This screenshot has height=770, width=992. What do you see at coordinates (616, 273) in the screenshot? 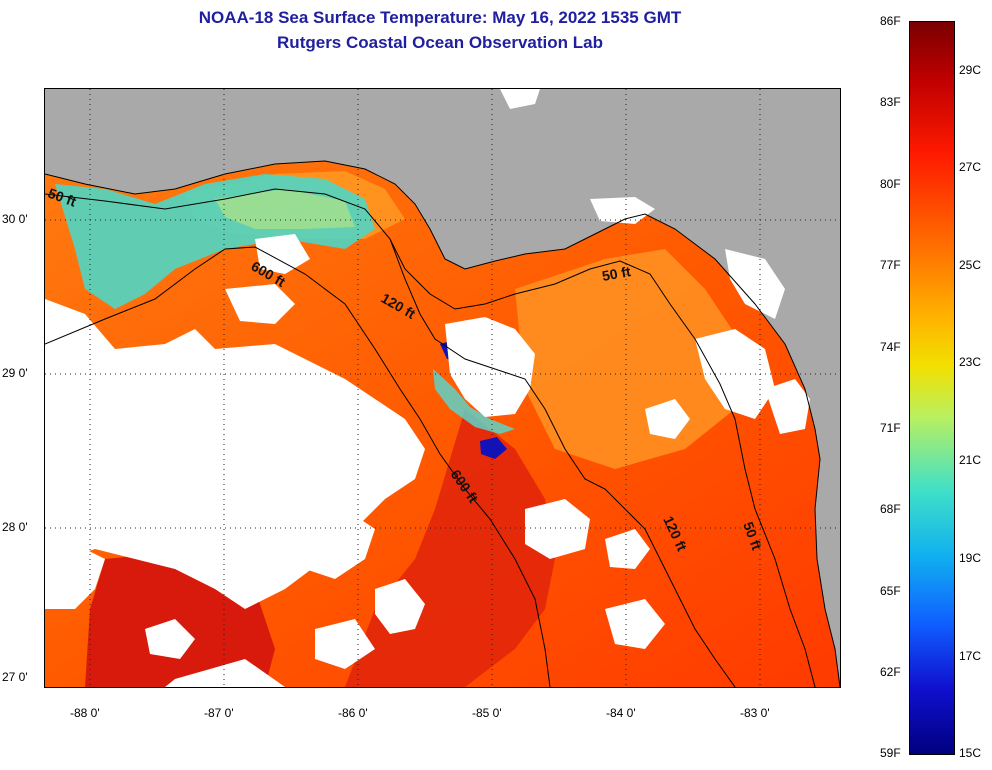
I see `contour-label: 50 ft` at bounding box center [616, 273].